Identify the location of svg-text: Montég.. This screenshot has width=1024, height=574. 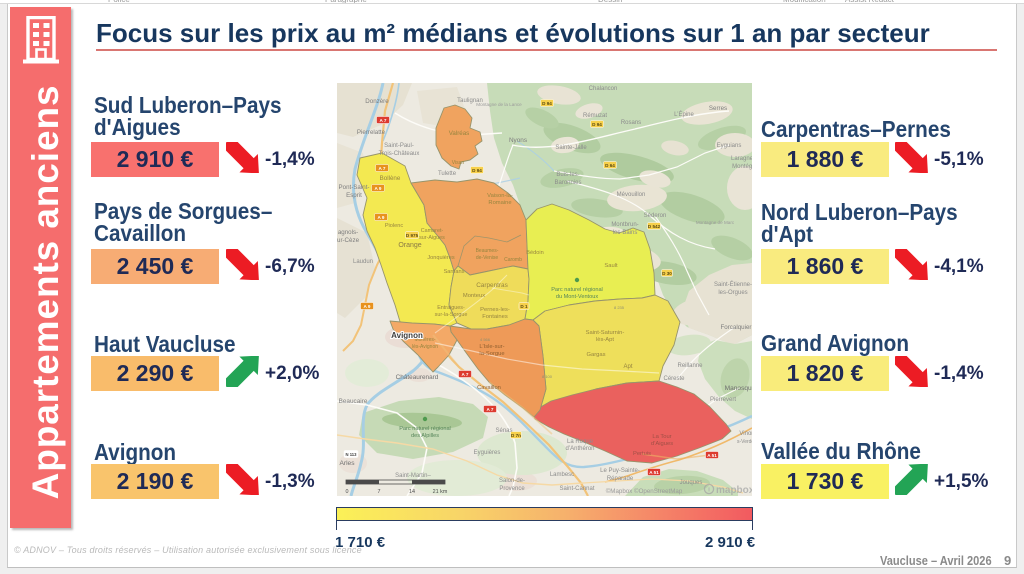
(742, 167).